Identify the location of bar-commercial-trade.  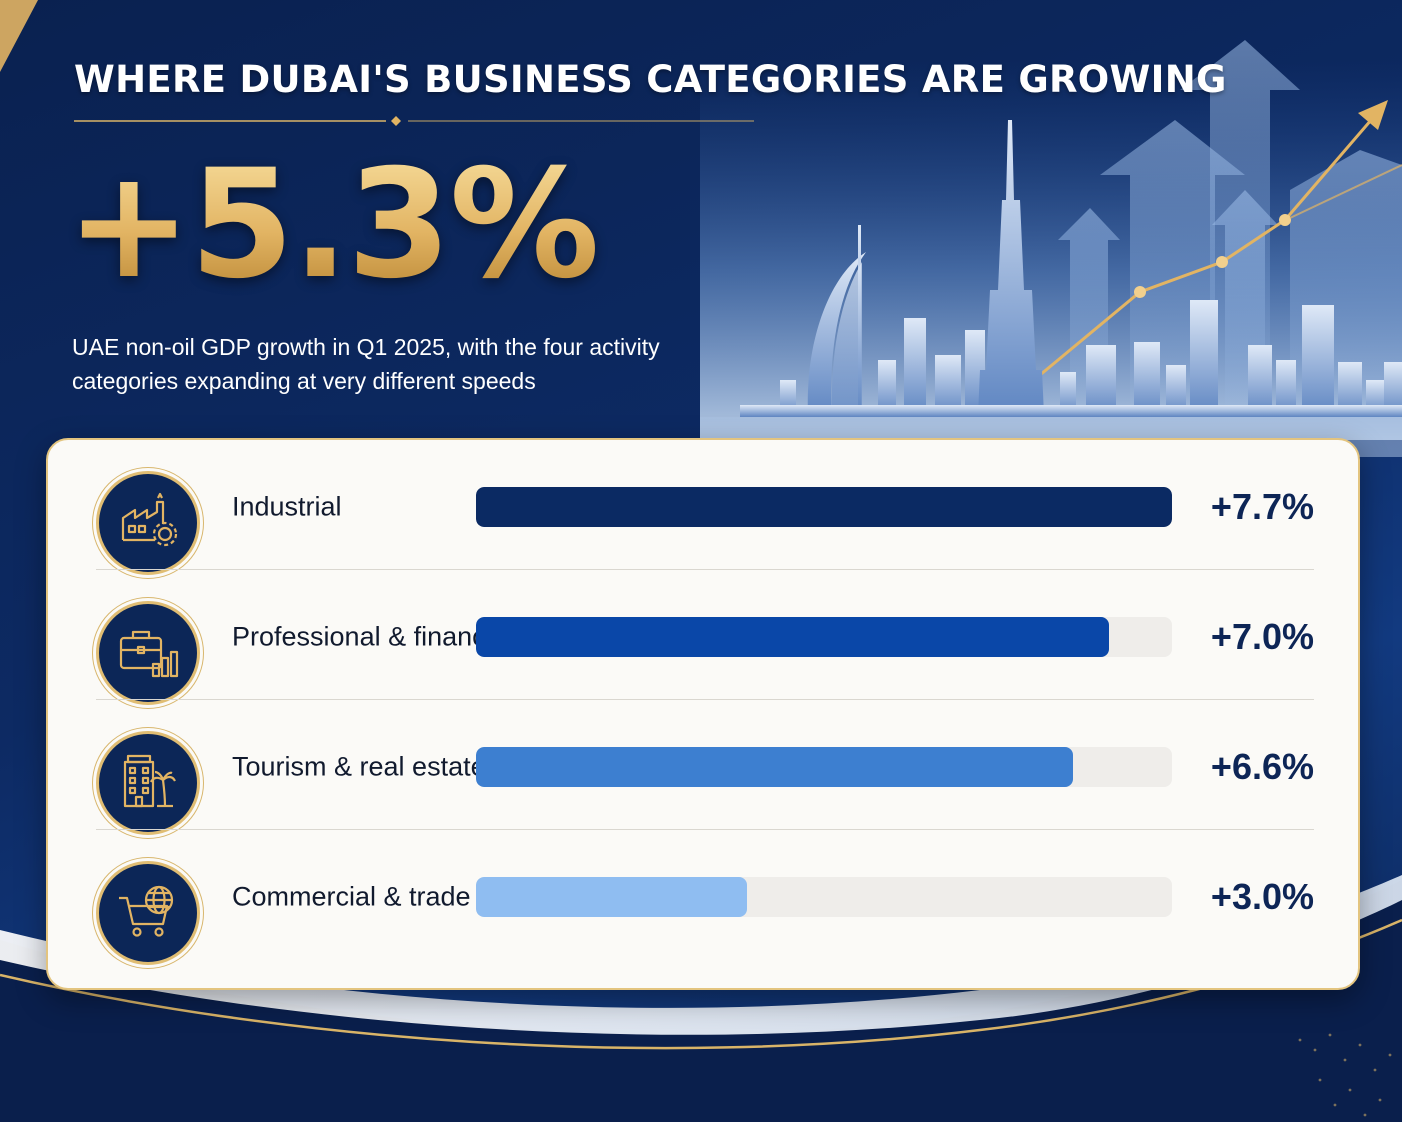
(612, 897).